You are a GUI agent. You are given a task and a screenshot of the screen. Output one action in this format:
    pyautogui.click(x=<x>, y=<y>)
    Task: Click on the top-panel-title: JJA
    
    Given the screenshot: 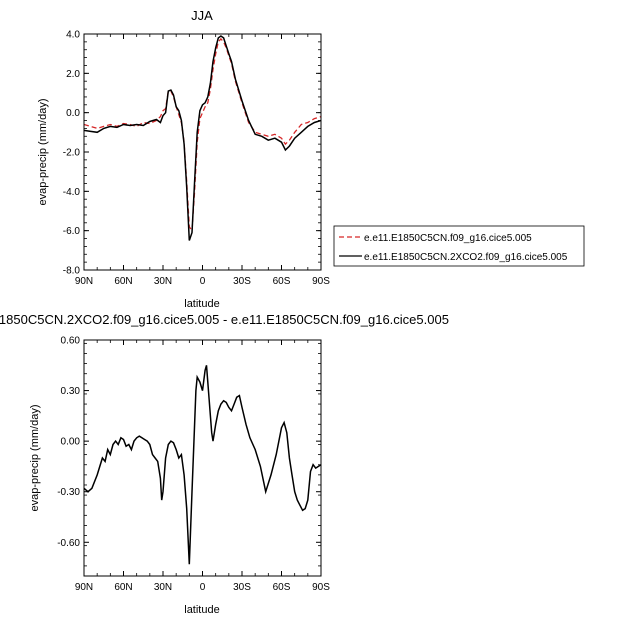 What is the action you would take?
    pyautogui.click(x=202, y=15)
    